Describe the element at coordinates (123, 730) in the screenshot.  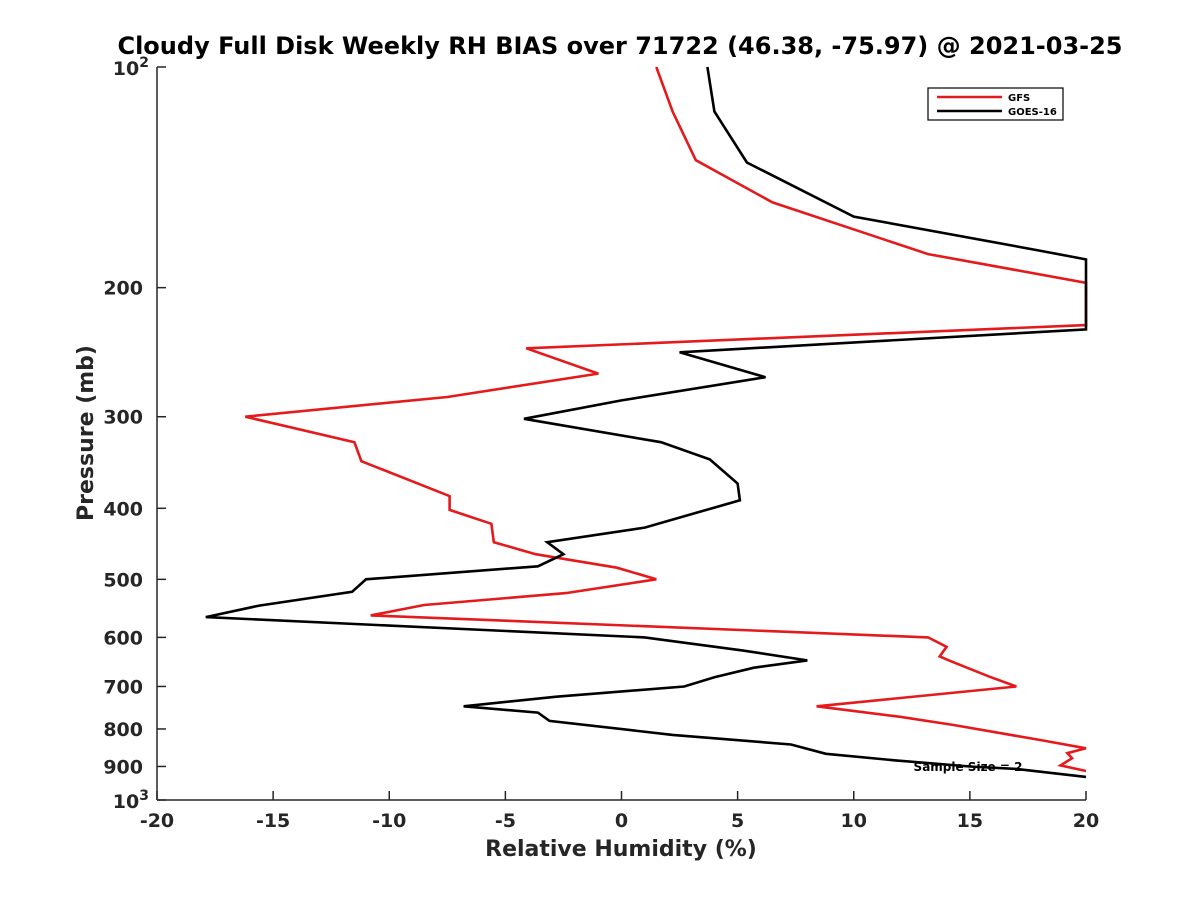
I see `y-tick-label: 800` at that location.